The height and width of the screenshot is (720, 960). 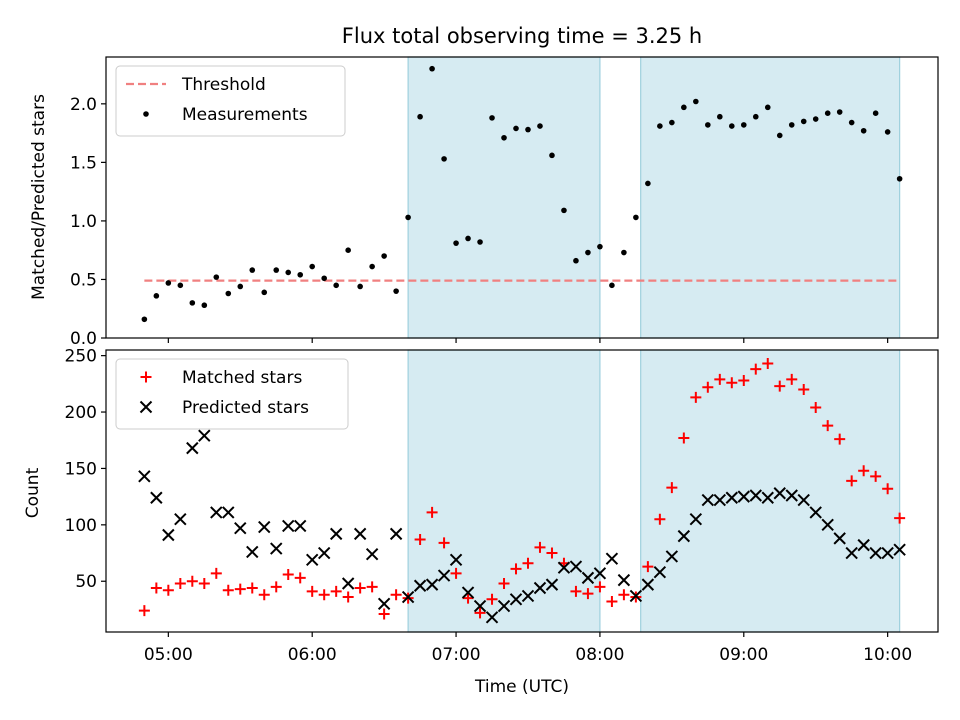 What do you see at coordinates (81, 357) in the screenshot?
I see `y-tick-label: 250` at bounding box center [81, 357].